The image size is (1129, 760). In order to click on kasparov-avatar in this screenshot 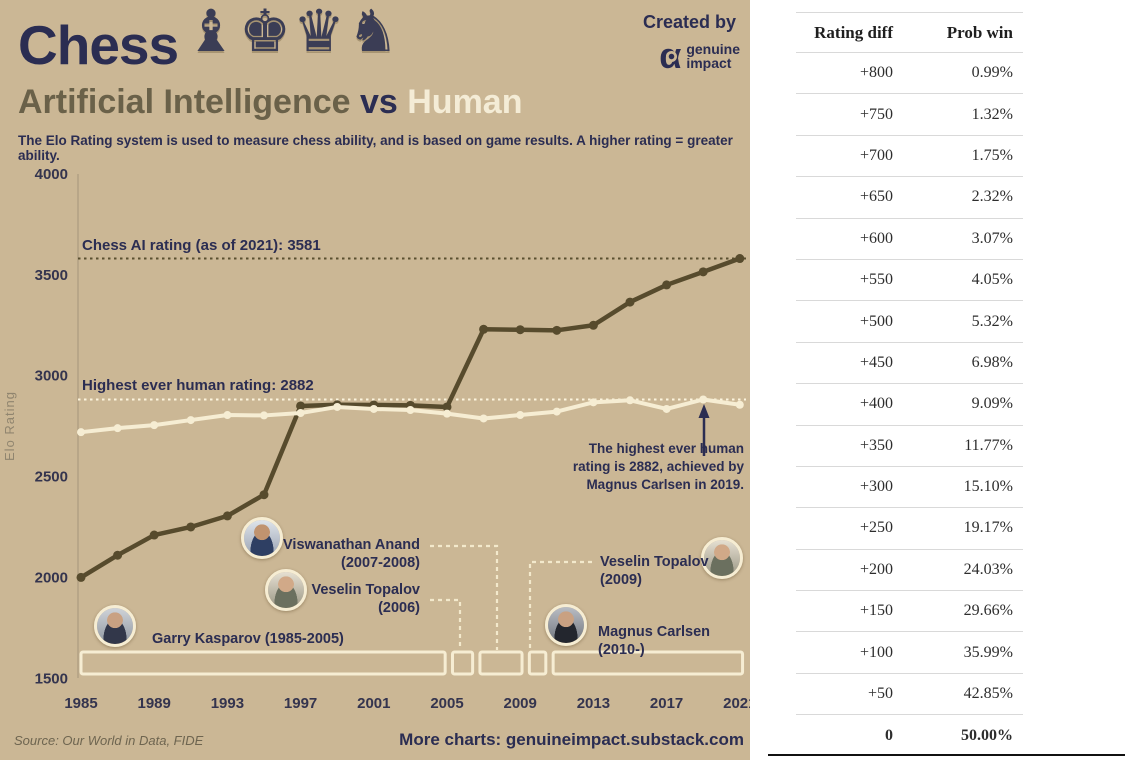, I will do `click(115, 626)`.